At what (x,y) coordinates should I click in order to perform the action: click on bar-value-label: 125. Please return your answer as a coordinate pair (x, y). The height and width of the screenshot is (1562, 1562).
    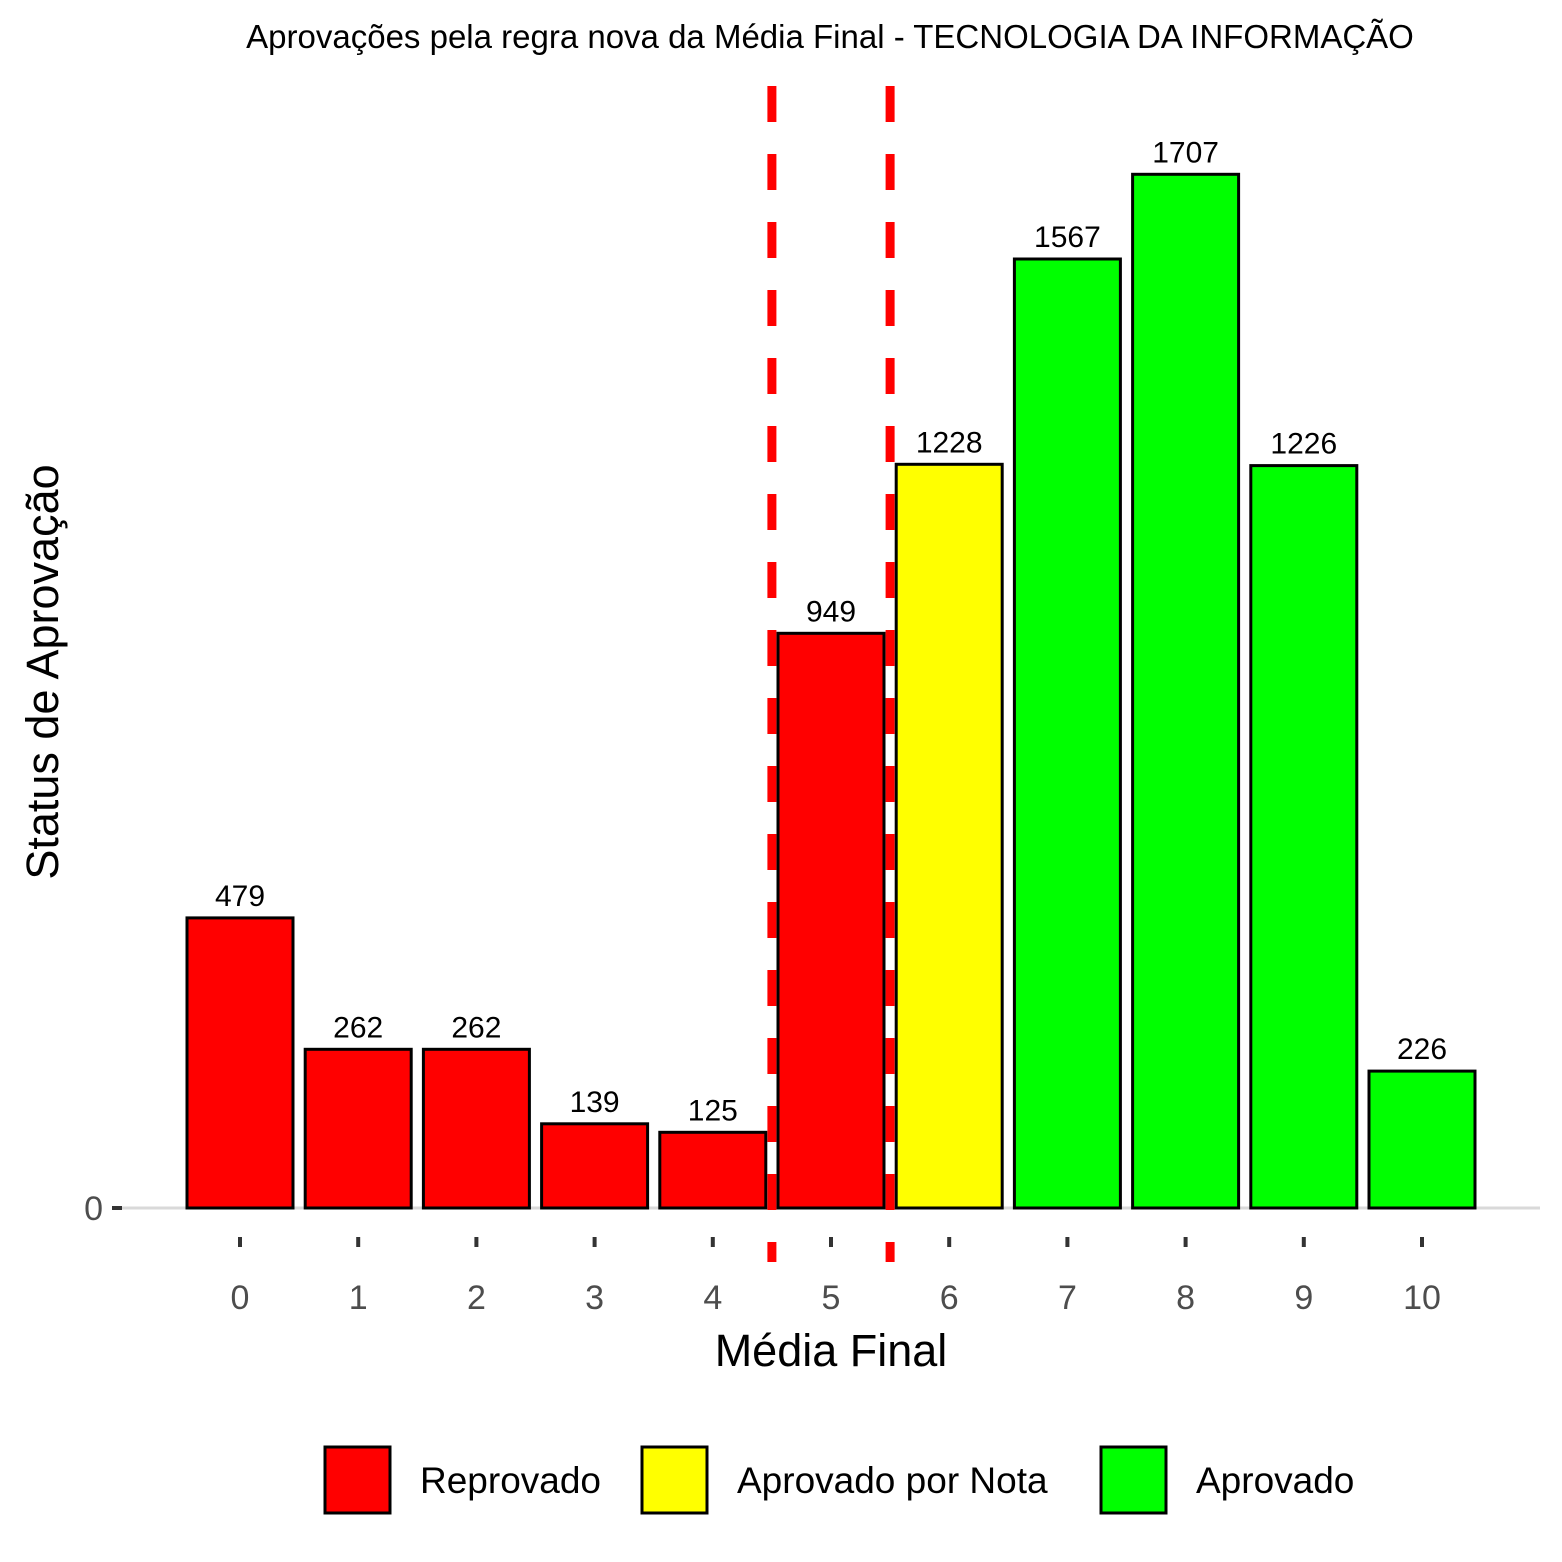
    Looking at the image, I should click on (713, 1110).